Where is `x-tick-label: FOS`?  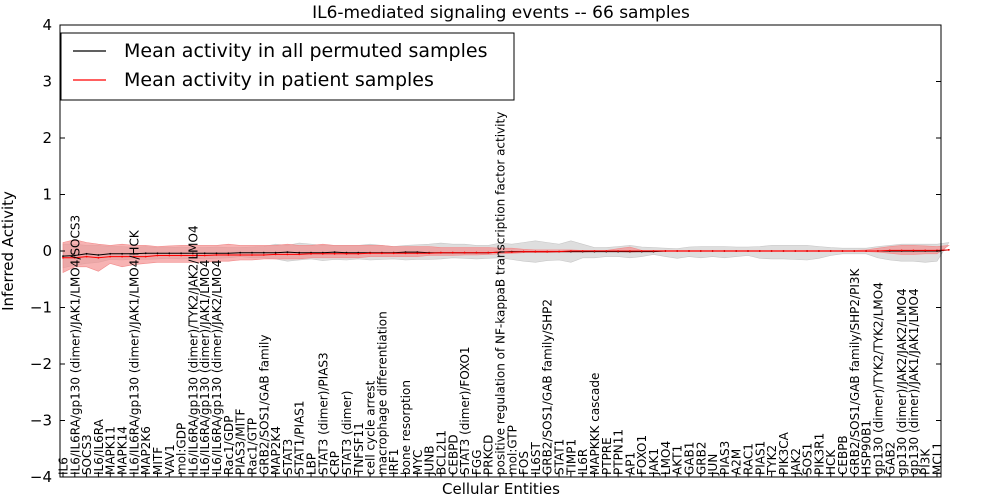
x-tick-label: FOS is located at coordinates (524, 463).